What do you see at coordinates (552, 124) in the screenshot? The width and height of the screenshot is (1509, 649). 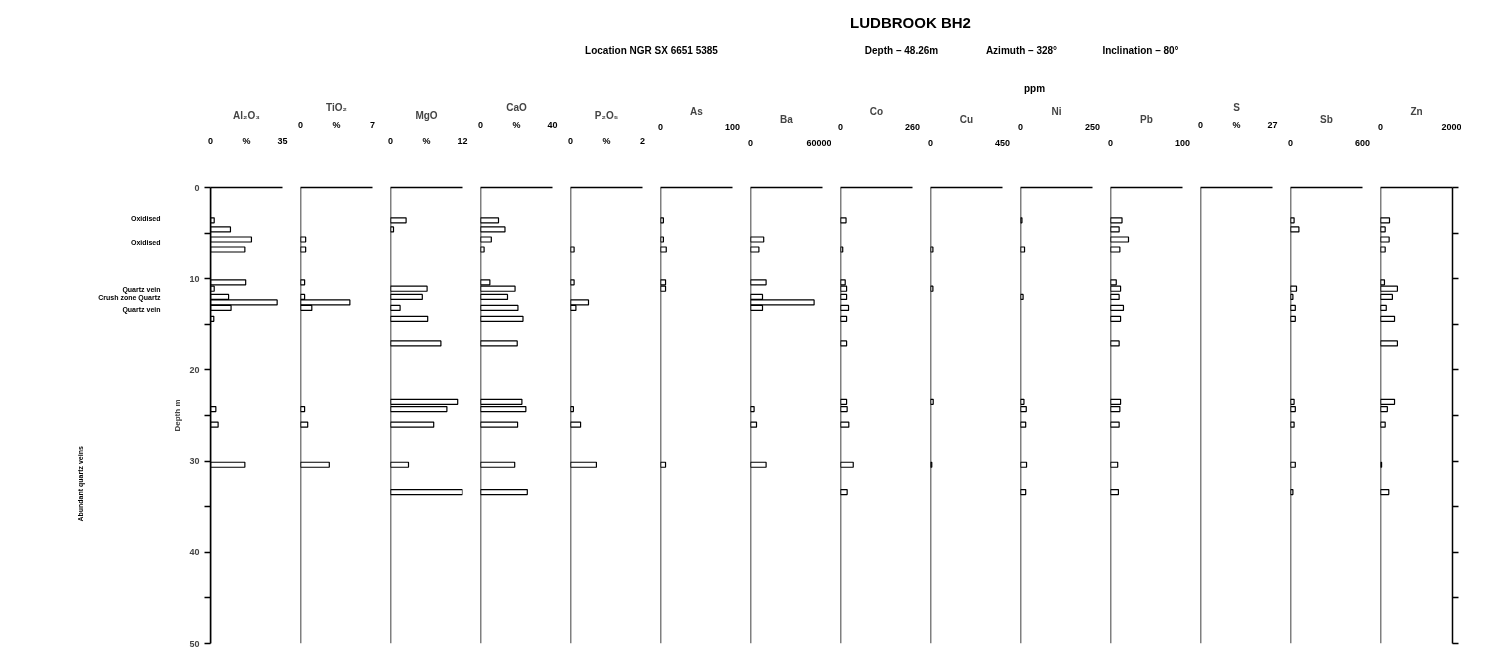 I see `x-tick-label: 40` at bounding box center [552, 124].